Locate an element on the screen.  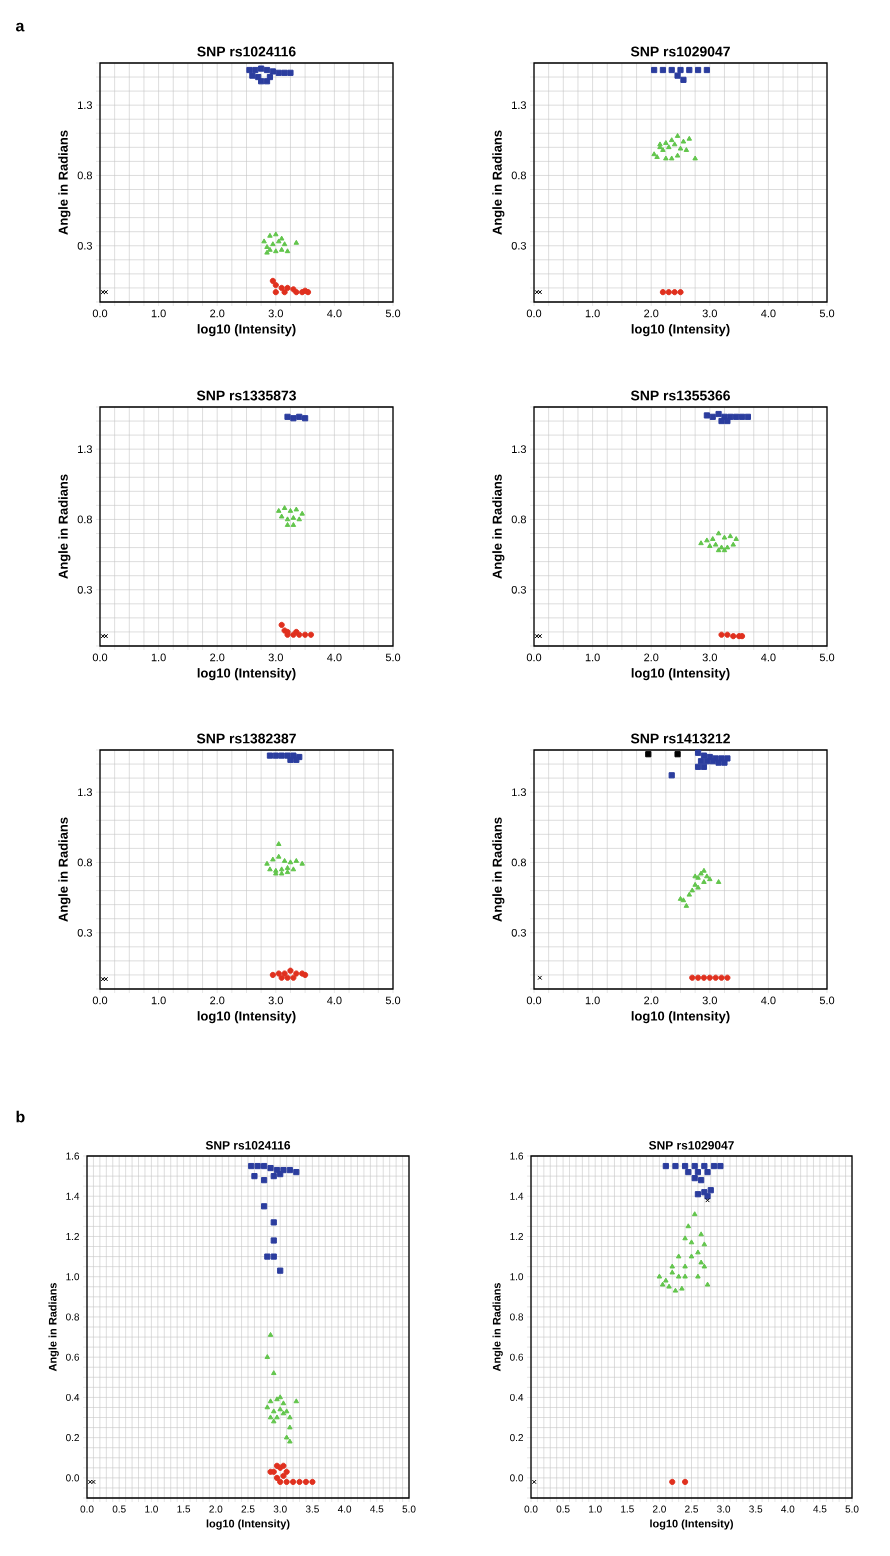
text: b is located at coordinates (20, 1116).